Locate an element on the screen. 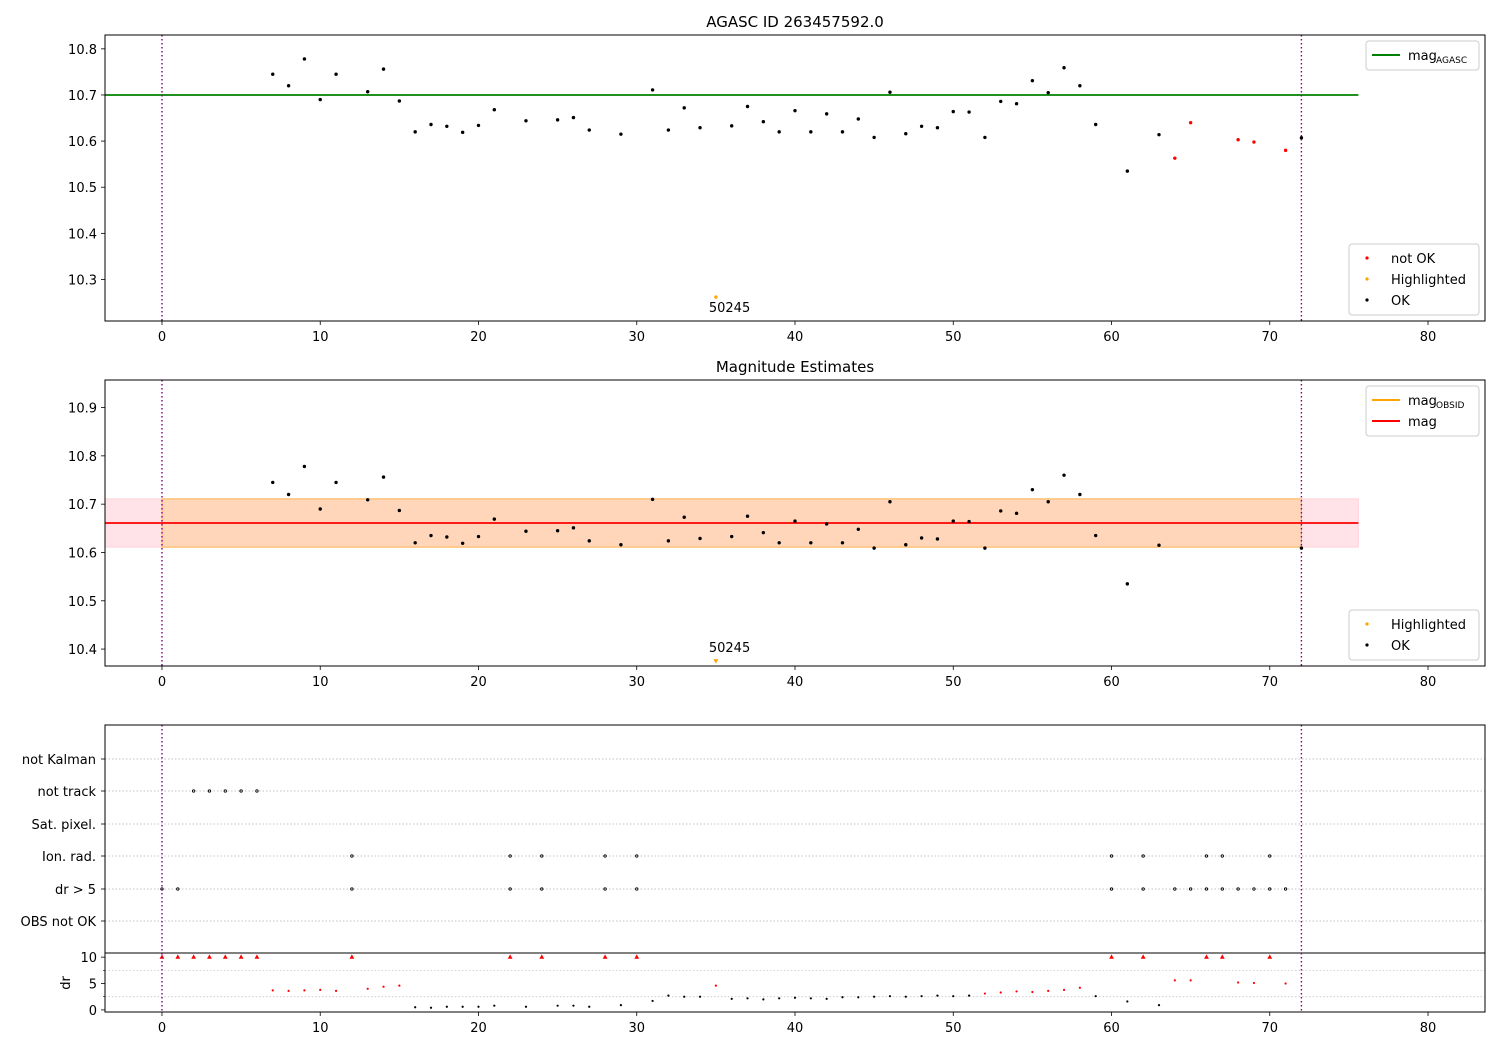  y-tick-label: 10.4 is located at coordinates (82, 650).